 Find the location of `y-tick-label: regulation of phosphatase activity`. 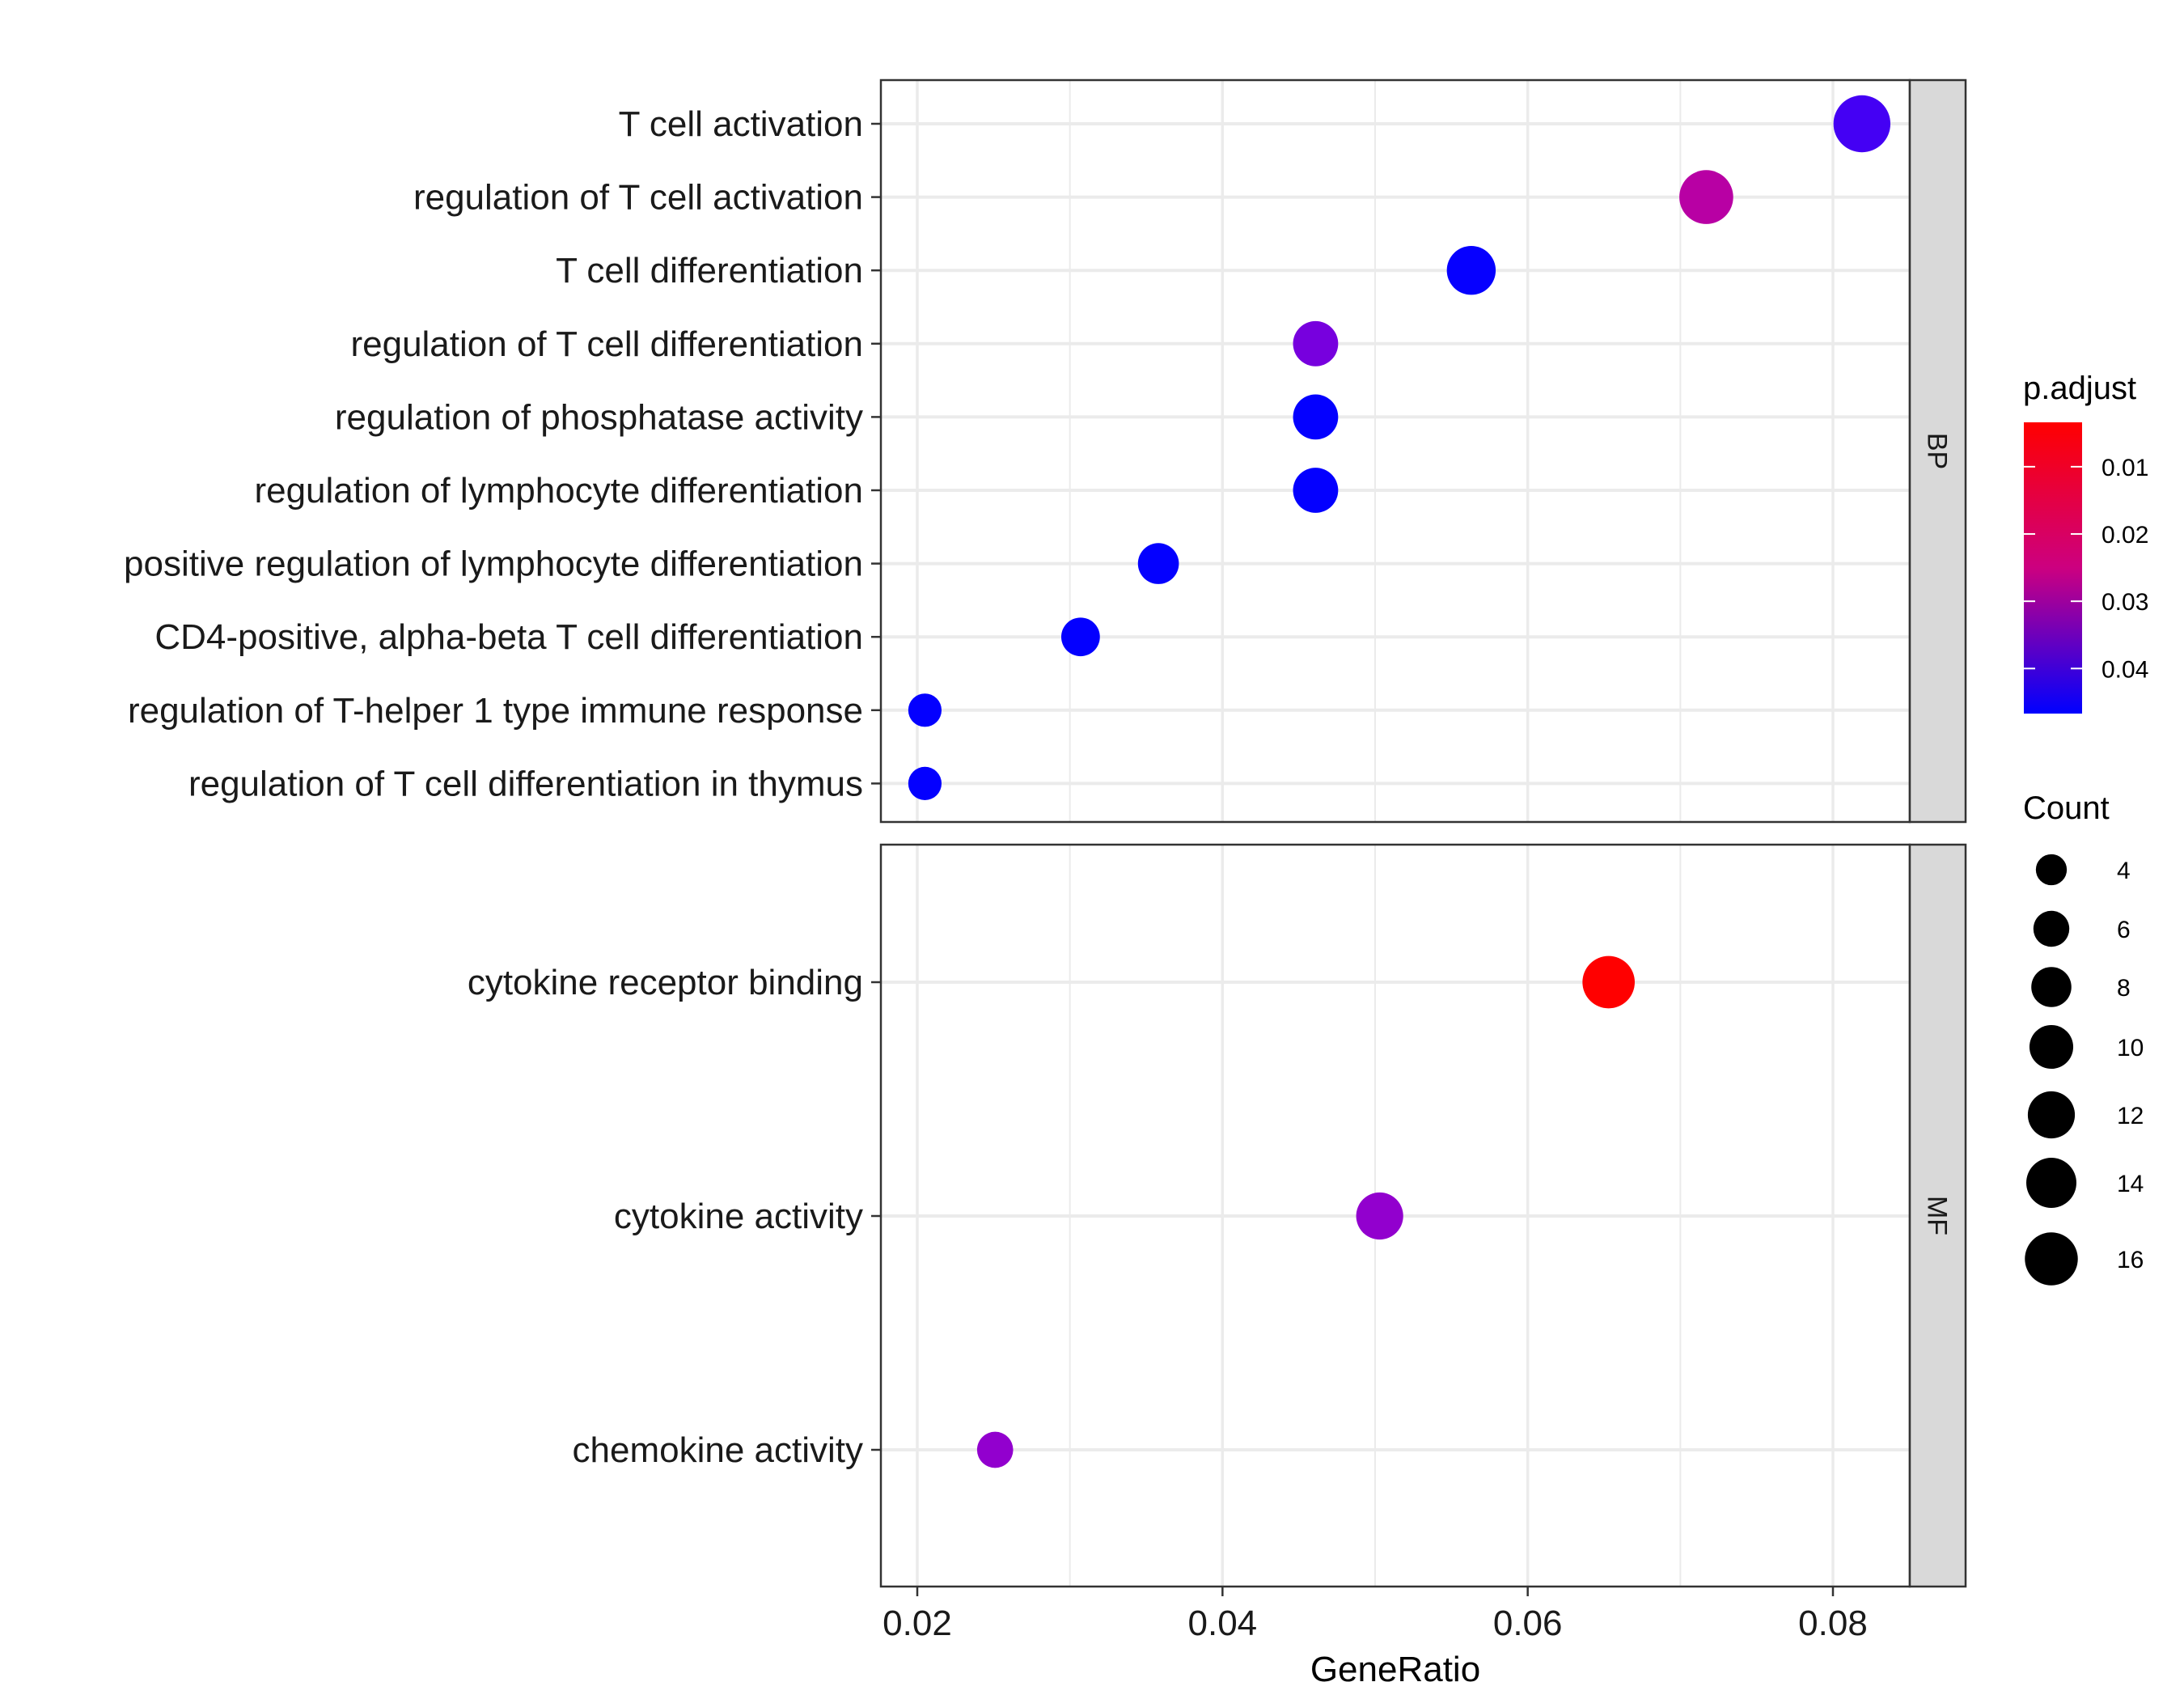

y-tick-label: regulation of phosphatase activity is located at coordinates (599, 417).